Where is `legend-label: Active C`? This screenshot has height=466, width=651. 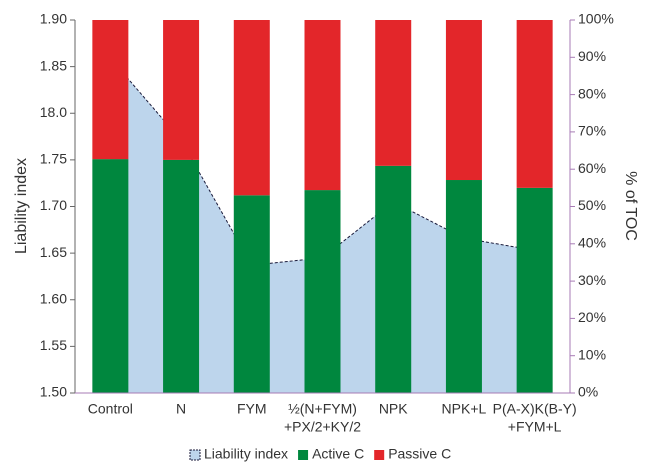
legend-label: Active C is located at coordinates (338, 454).